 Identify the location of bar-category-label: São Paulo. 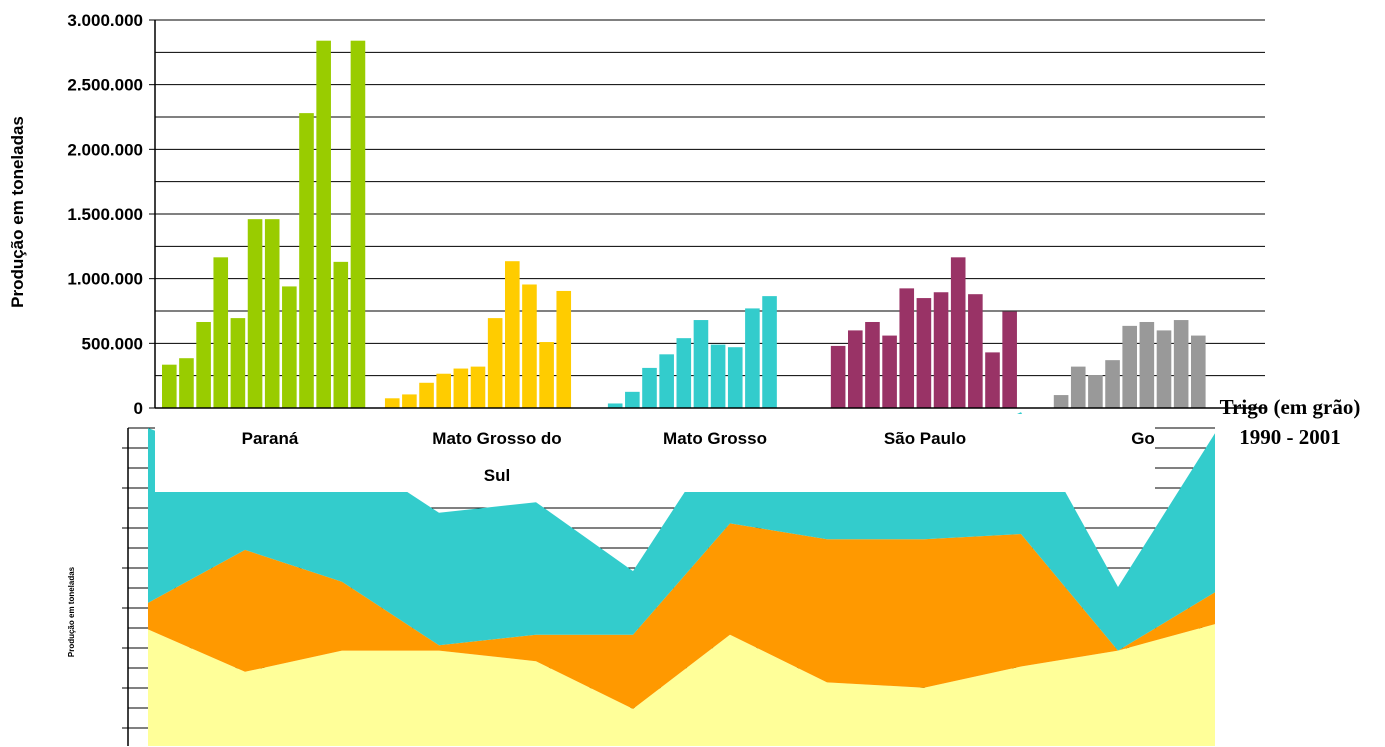
(925, 438).